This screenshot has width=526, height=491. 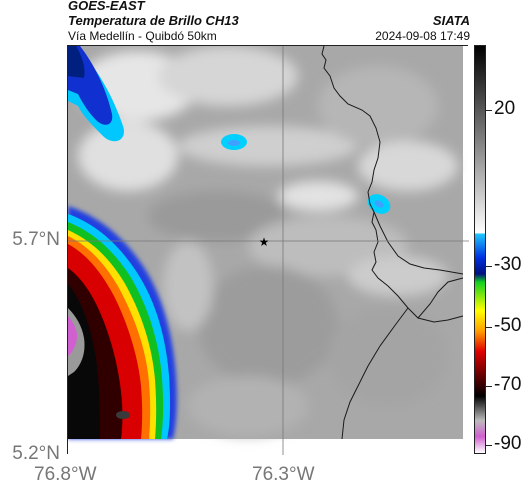 I want to click on location-marker: ★, so click(x=264, y=242).